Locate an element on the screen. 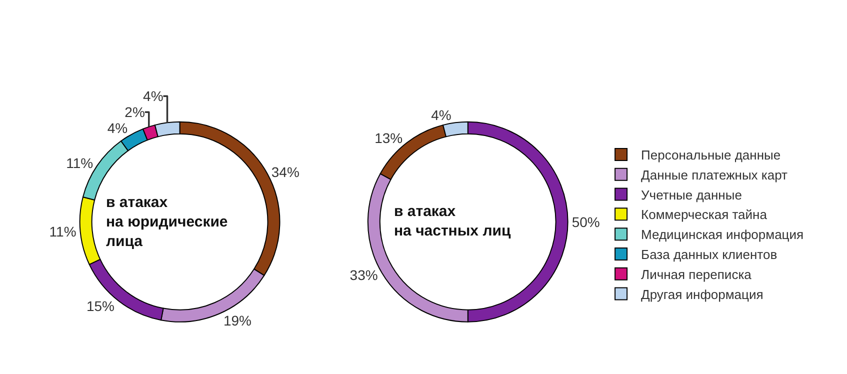 This screenshot has height=374, width=847. legend-label: Учетные данные is located at coordinates (691, 194).